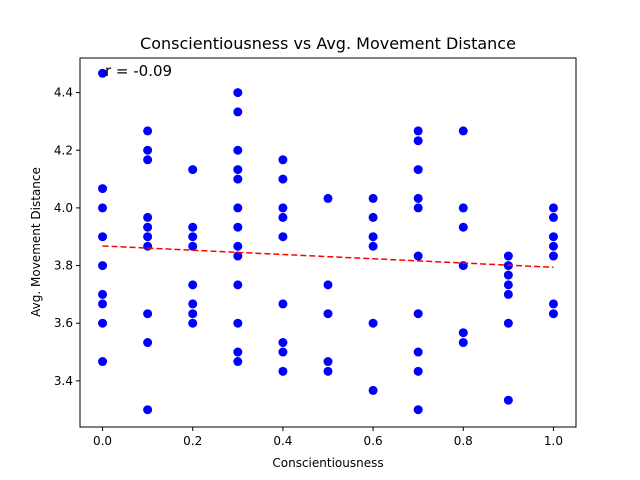 The image size is (640, 480). What do you see at coordinates (63, 150) in the screenshot?
I see `y-tick-label: 4.2` at bounding box center [63, 150].